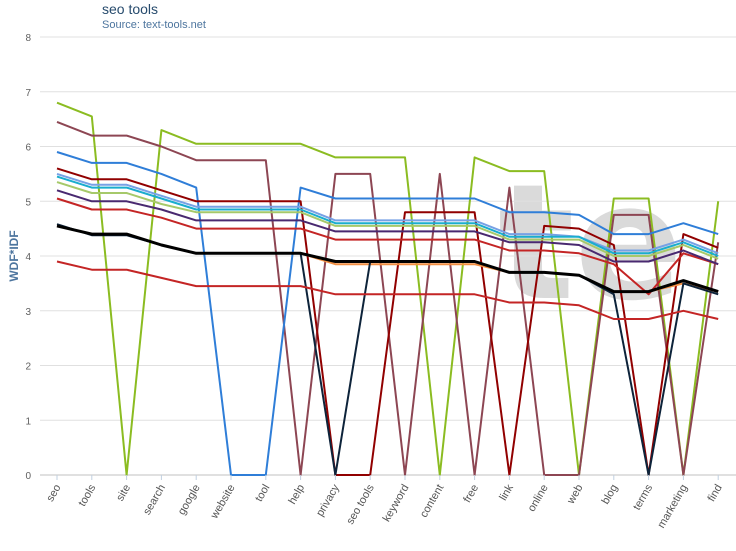 The height and width of the screenshot is (551, 736). I want to click on x-tick-label: content, so click(432, 501).